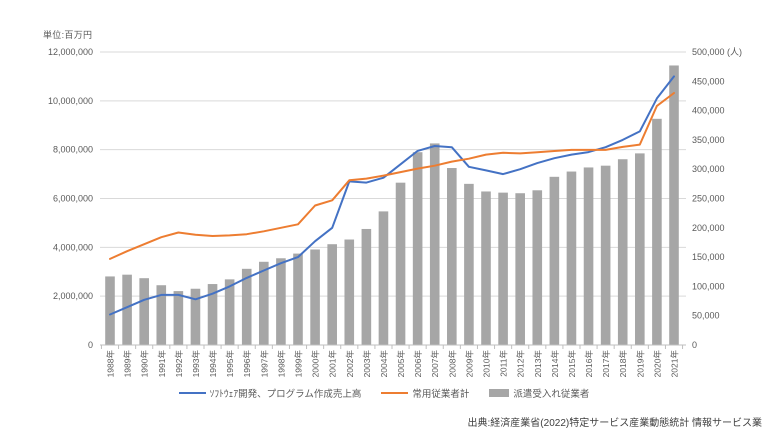 The height and width of the screenshot is (433, 768). I want to click on legend-orange-line-marker, so click(395, 393).